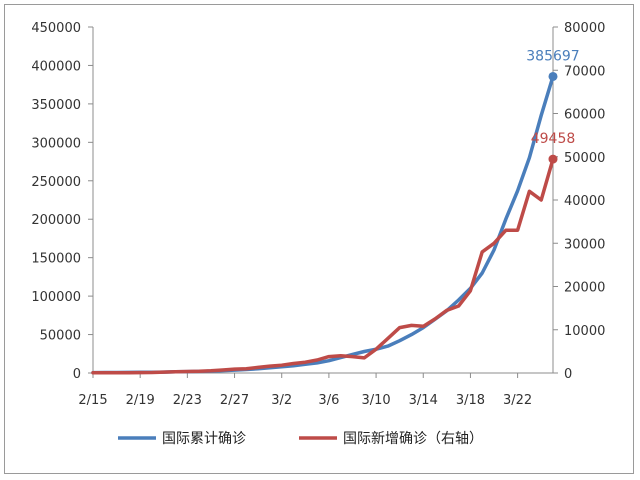  Describe the element at coordinates (305, 390) in the screenshot. I see `x-axis-ticks: 2/15 2/19 2/23 2/27 3/2 3/6 3/10 3/14 3/18 3/22` at that location.